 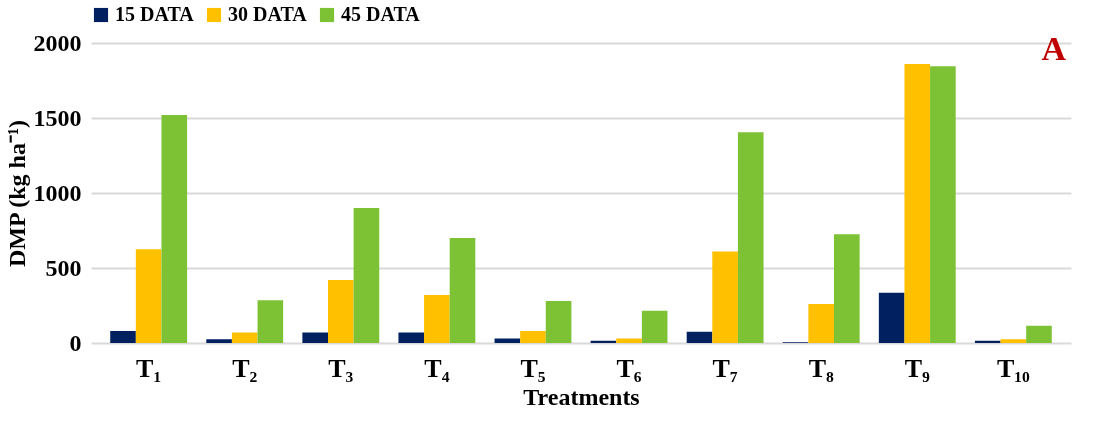 What do you see at coordinates (155, 14) in the screenshot?
I see `legend-label: 15 DATA` at bounding box center [155, 14].